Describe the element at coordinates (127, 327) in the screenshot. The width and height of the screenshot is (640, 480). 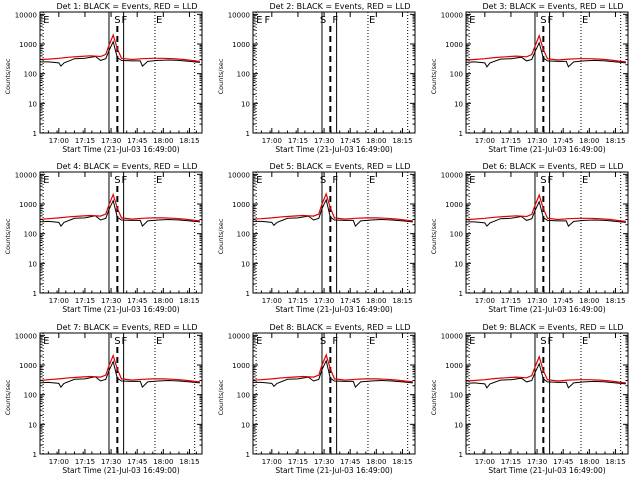
I see `chart-title: Det 7: BLACK = Events, RED = LLD` at that location.